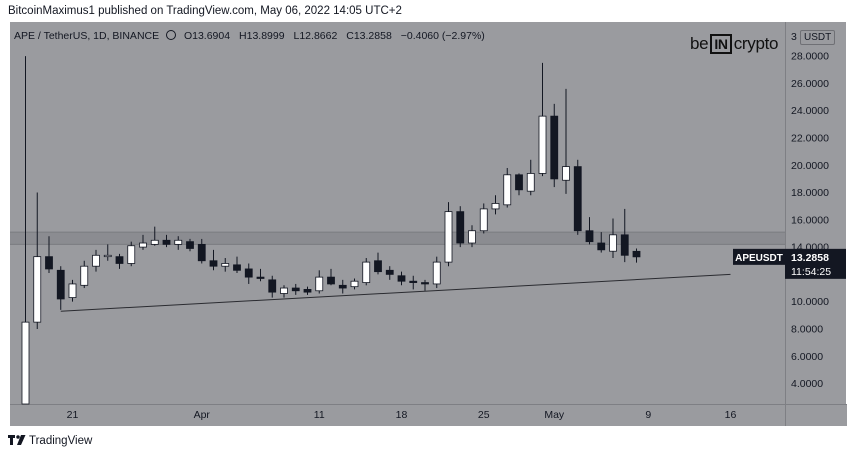 The width and height of the screenshot is (850, 457). What do you see at coordinates (397, 415) in the screenshot?
I see `time-axis` at bounding box center [397, 415].